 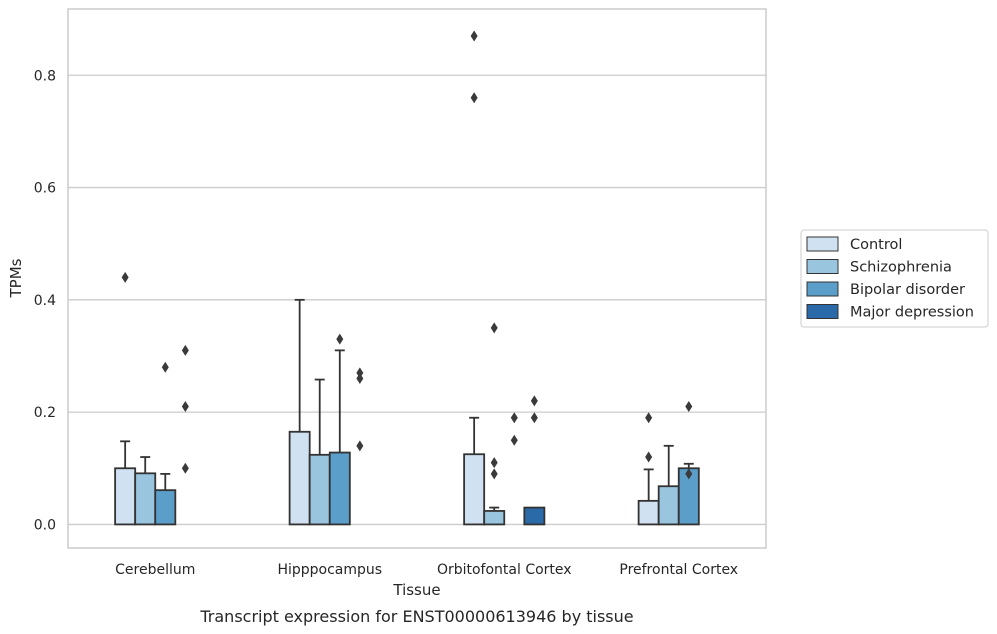 What do you see at coordinates (45, 189) in the screenshot?
I see `y-tick-label: 0.6` at bounding box center [45, 189].